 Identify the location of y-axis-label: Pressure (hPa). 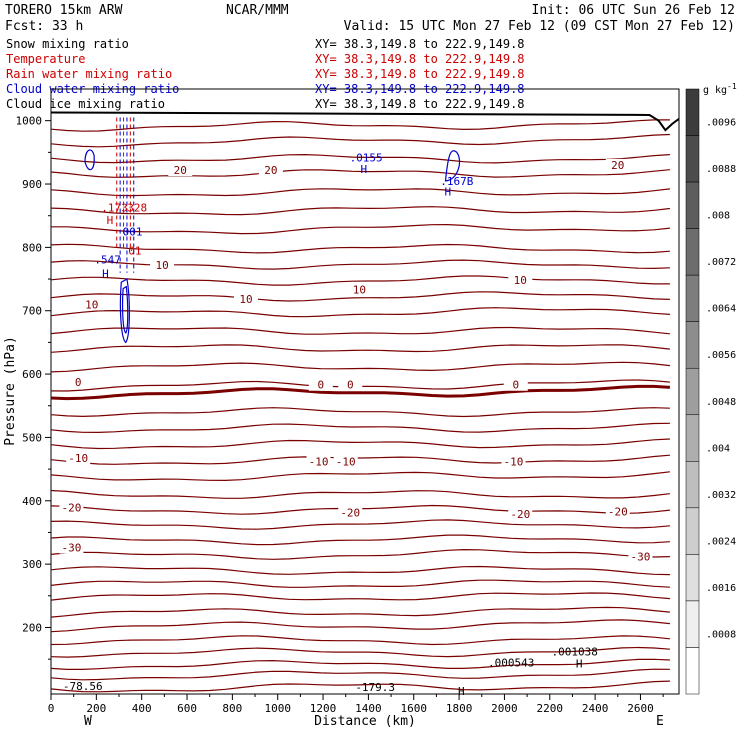
(10, 391).